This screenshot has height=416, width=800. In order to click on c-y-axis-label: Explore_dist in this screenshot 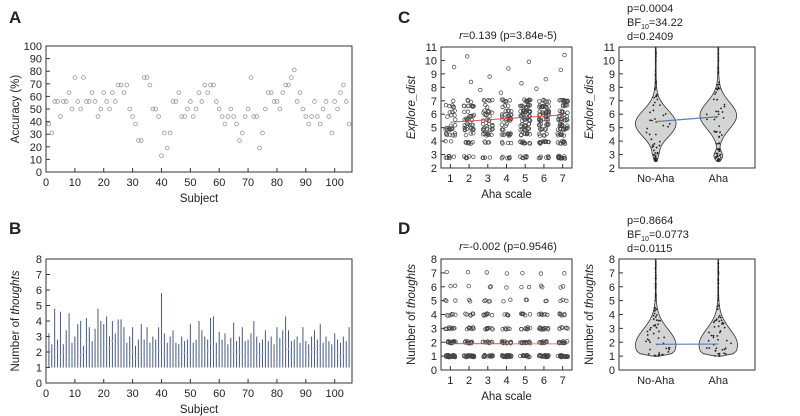, I will do `click(412, 107)`.